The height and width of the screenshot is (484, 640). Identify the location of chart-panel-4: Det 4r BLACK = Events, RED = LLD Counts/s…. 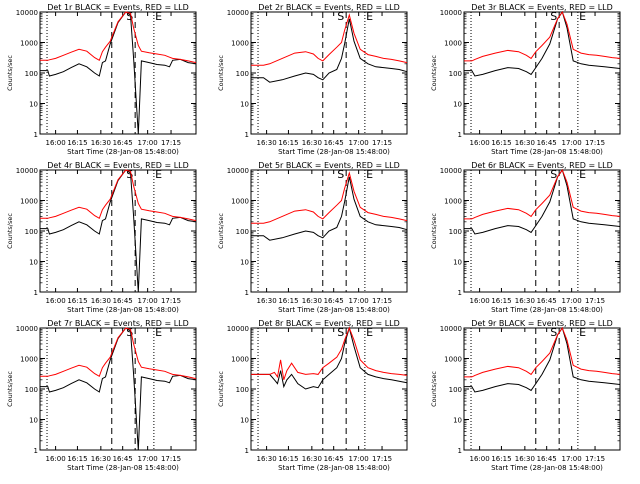
(101, 237).